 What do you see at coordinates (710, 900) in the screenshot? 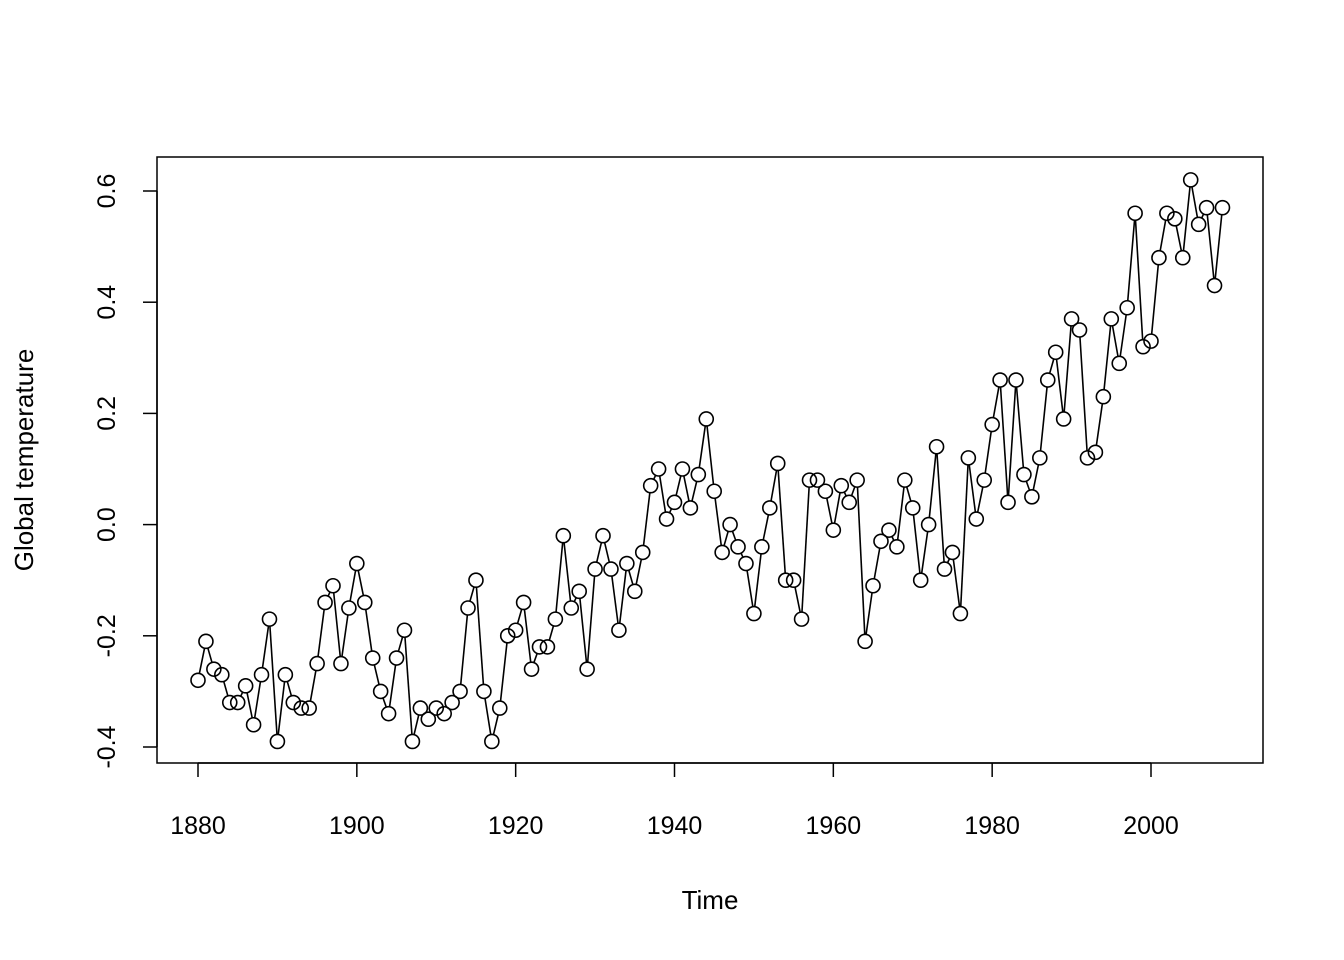
I see `x-axis-title: Time` at bounding box center [710, 900].